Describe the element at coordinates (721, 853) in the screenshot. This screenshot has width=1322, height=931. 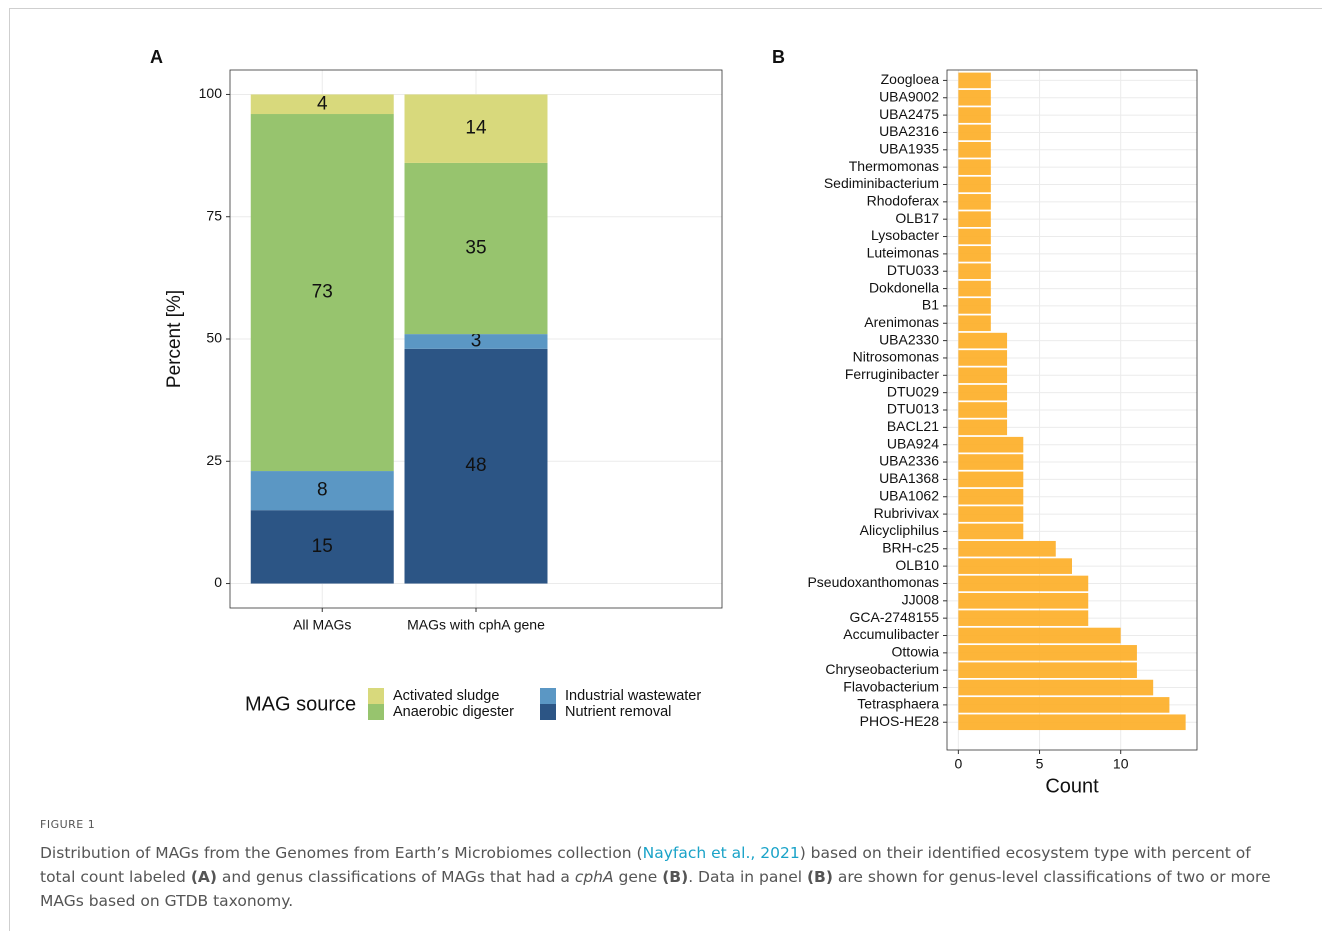
I see `citation-link: Nayfach et al., 2021` at that location.